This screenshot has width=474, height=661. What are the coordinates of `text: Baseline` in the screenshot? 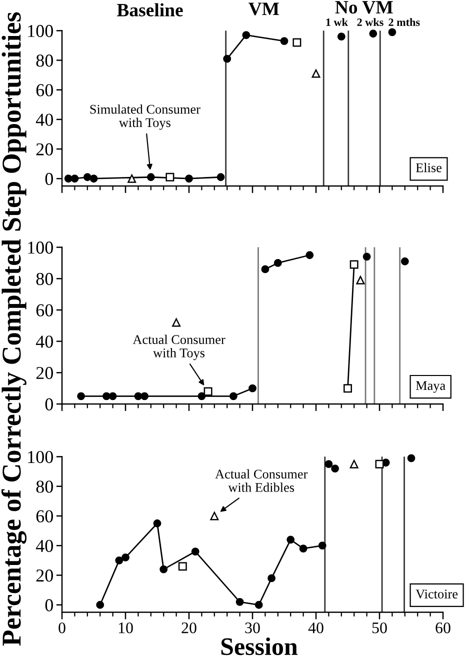 It's located at (149, 9).